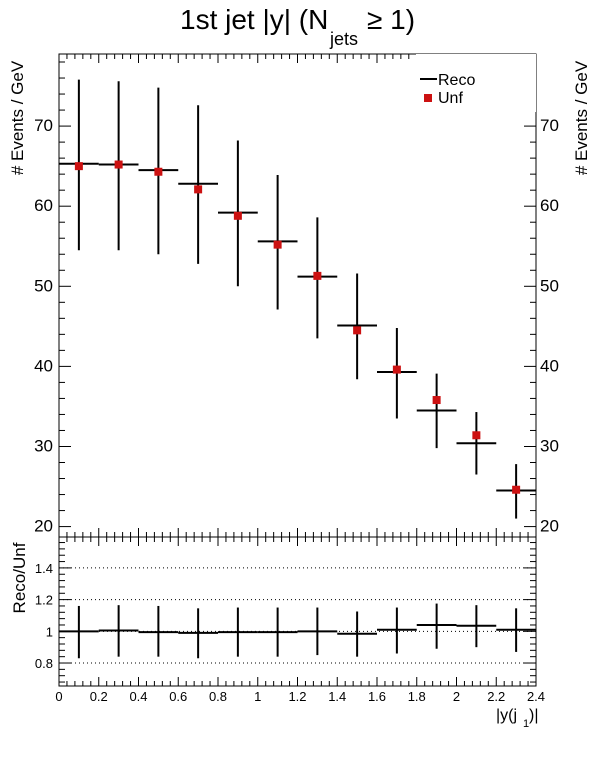 This screenshot has width=596, height=772. I want to click on legend-unf-label: Unf, so click(450, 98).